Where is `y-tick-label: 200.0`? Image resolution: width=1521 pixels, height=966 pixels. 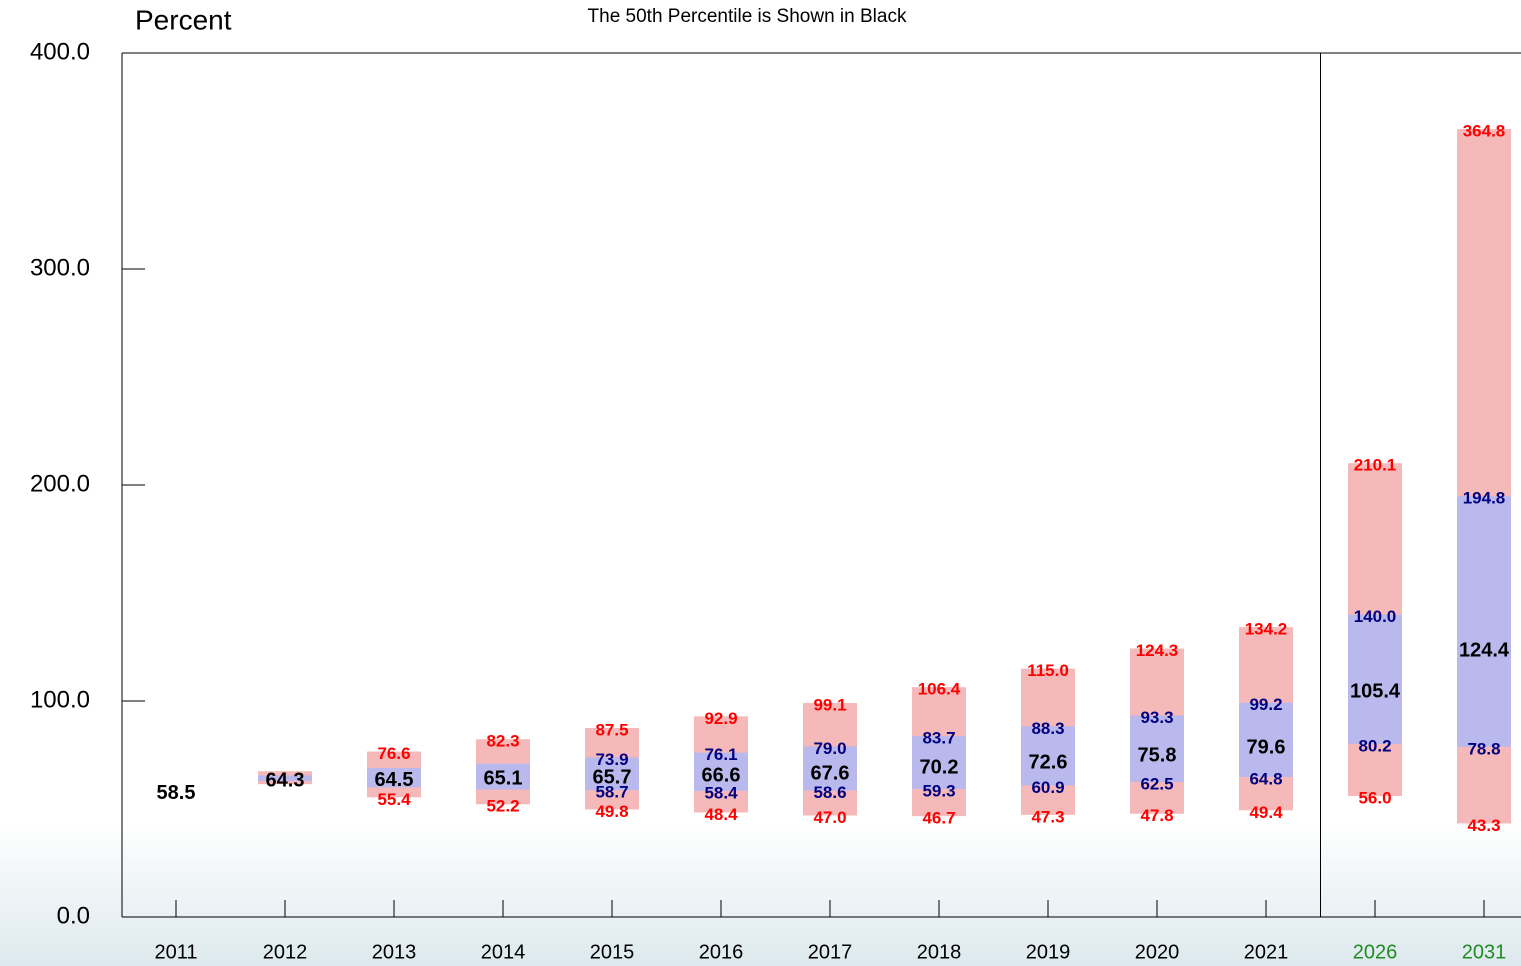
y-tick-label: 200.0 is located at coordinates (60, 483).